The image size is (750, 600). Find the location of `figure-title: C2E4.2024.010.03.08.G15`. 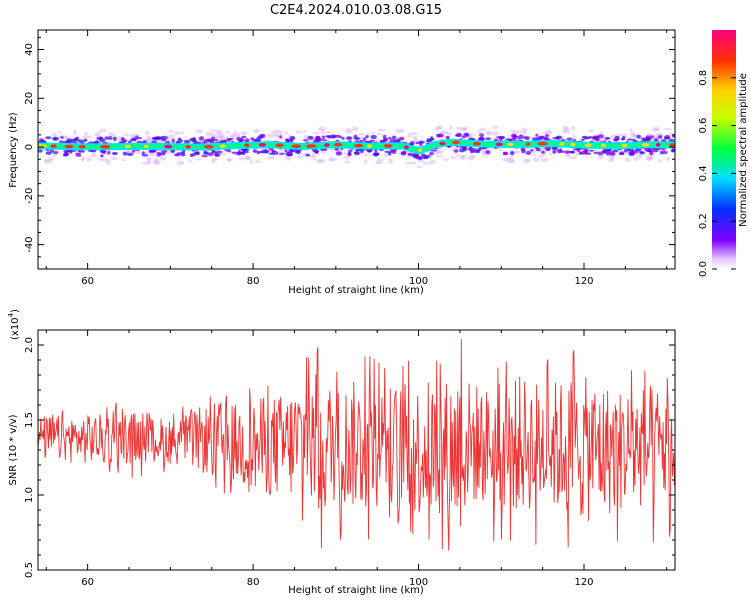

figure-title: C2E4.2024.010.03.08.G15 is located at coordinates (356, 10).